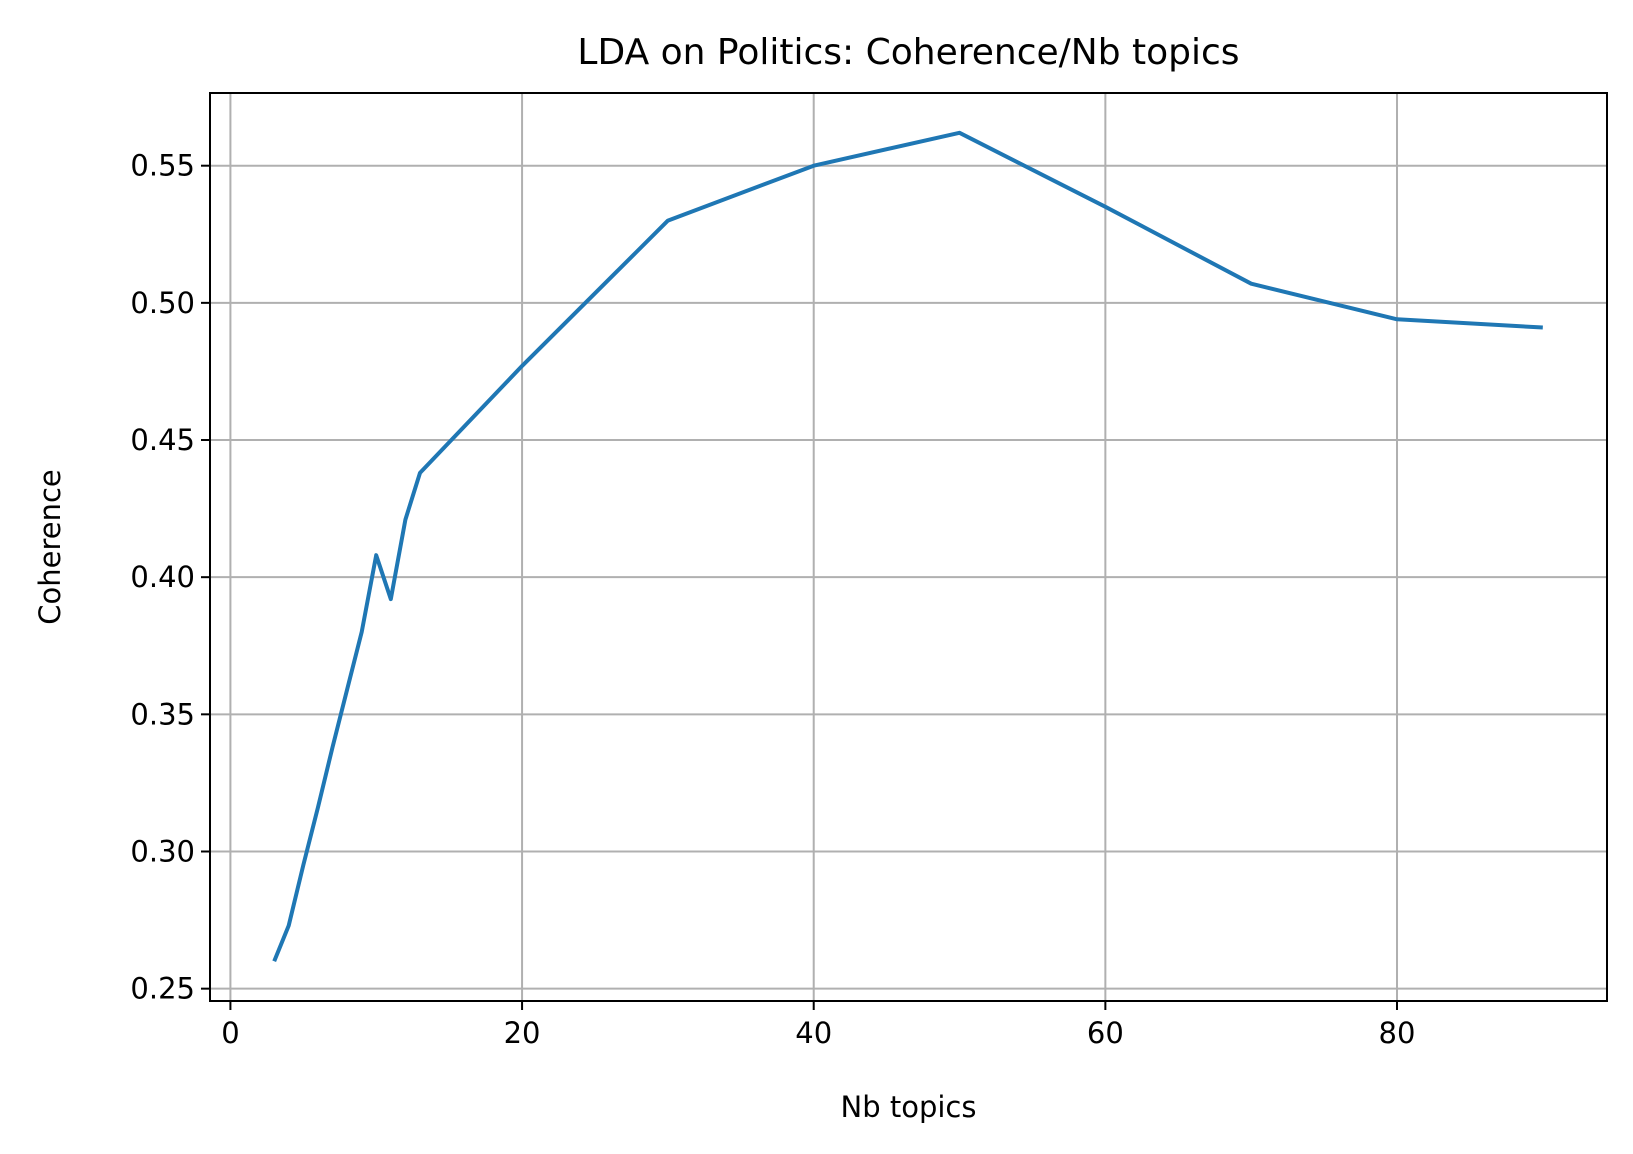  I want to click on x-axis: 0 20 40 60 80, so click(818, 1025).